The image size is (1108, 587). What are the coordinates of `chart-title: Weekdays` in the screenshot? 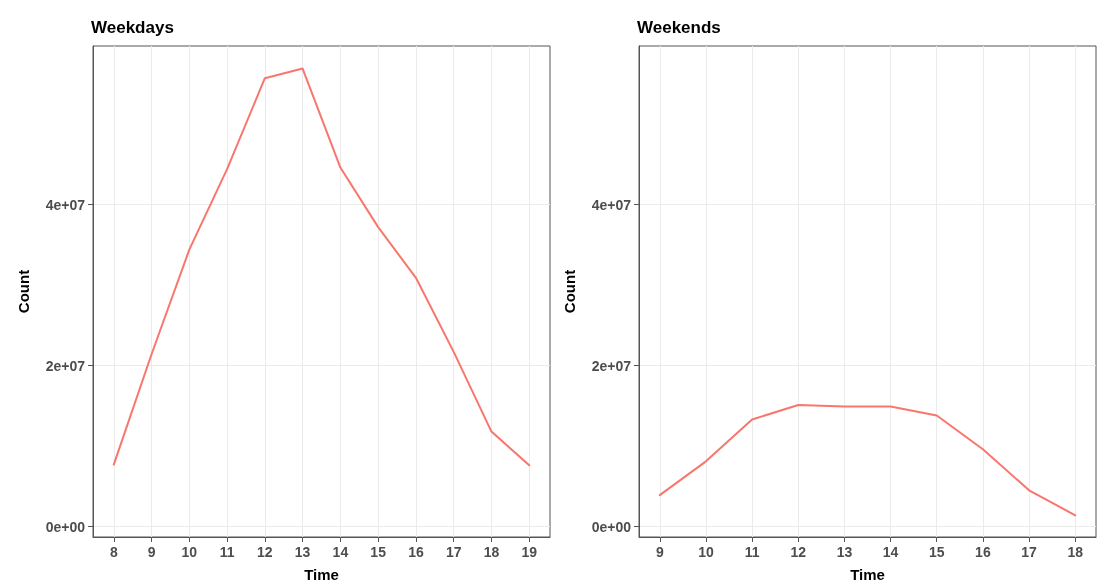 It's located at (132, 27).